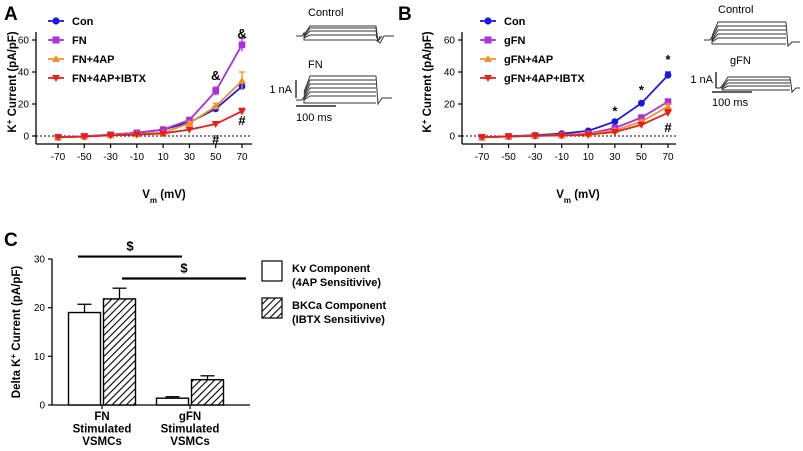  What do you see at coordinates (314, 118) in the screenshot?
I see `inset-a-time-scale-label: 100 ms` at bounding box center [314, 118].